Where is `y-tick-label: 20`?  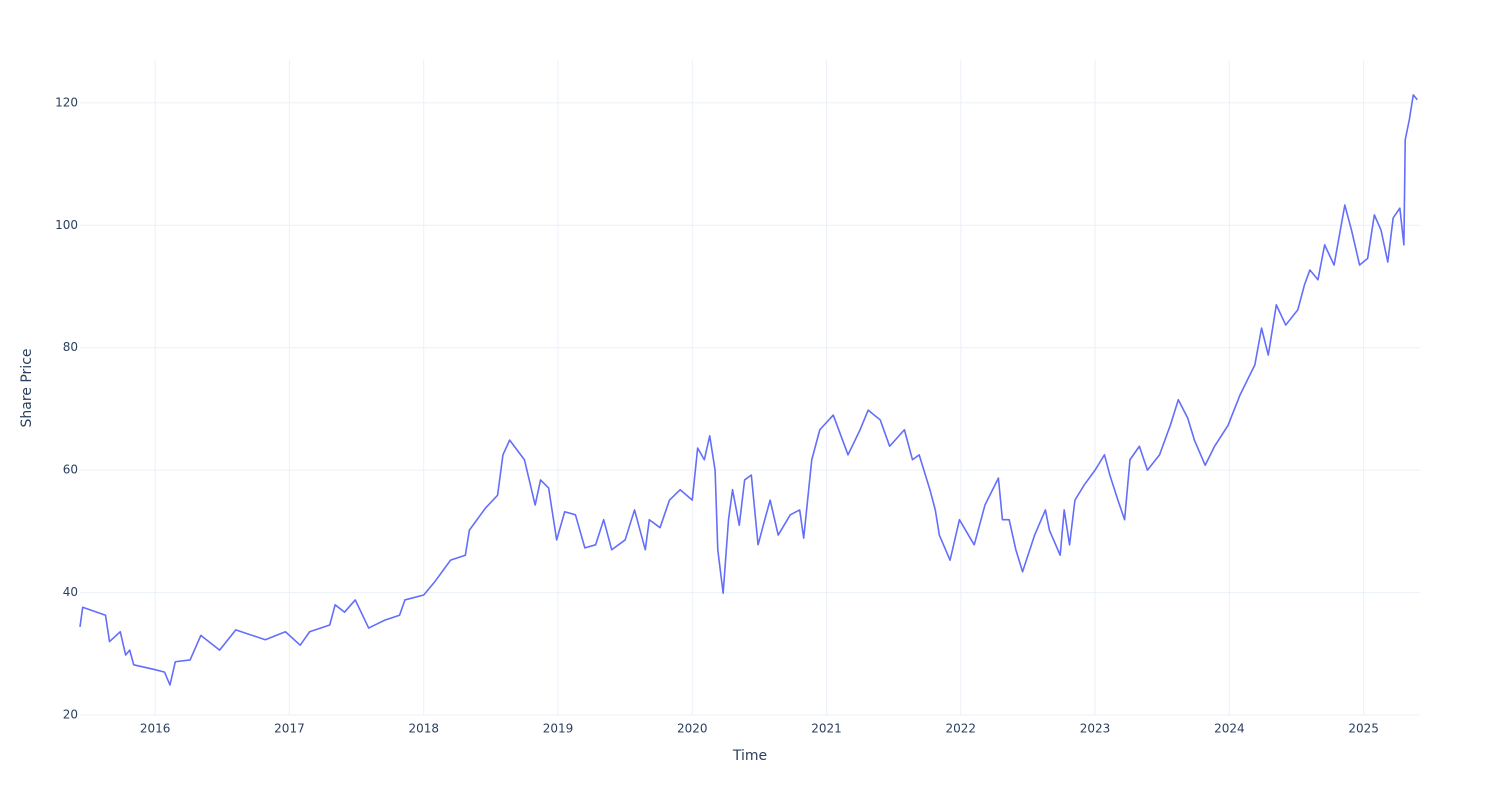 y-tick-label: 20 is located at coordinates (70, 715).